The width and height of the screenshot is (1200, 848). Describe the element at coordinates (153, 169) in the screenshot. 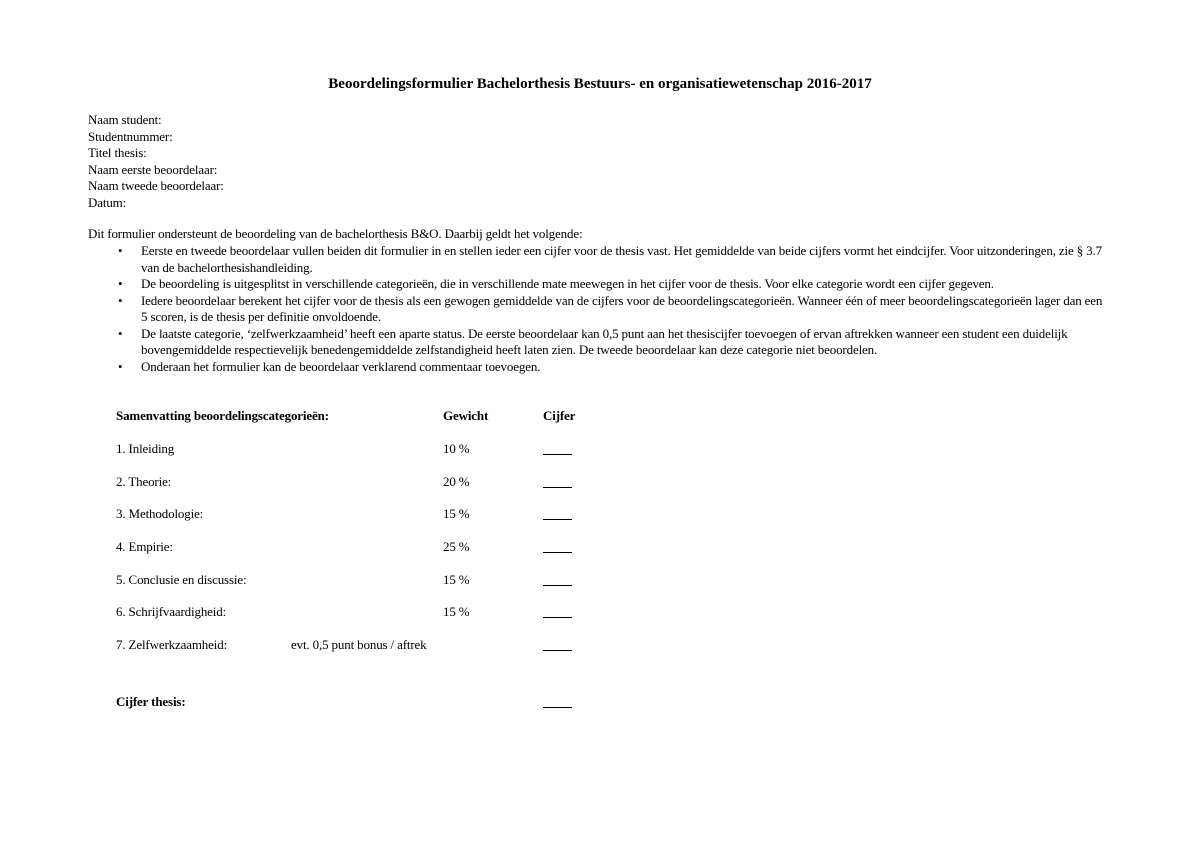

I see `field-eerste-beoordelaar: Naam eerste beoordelaar:` at that location.